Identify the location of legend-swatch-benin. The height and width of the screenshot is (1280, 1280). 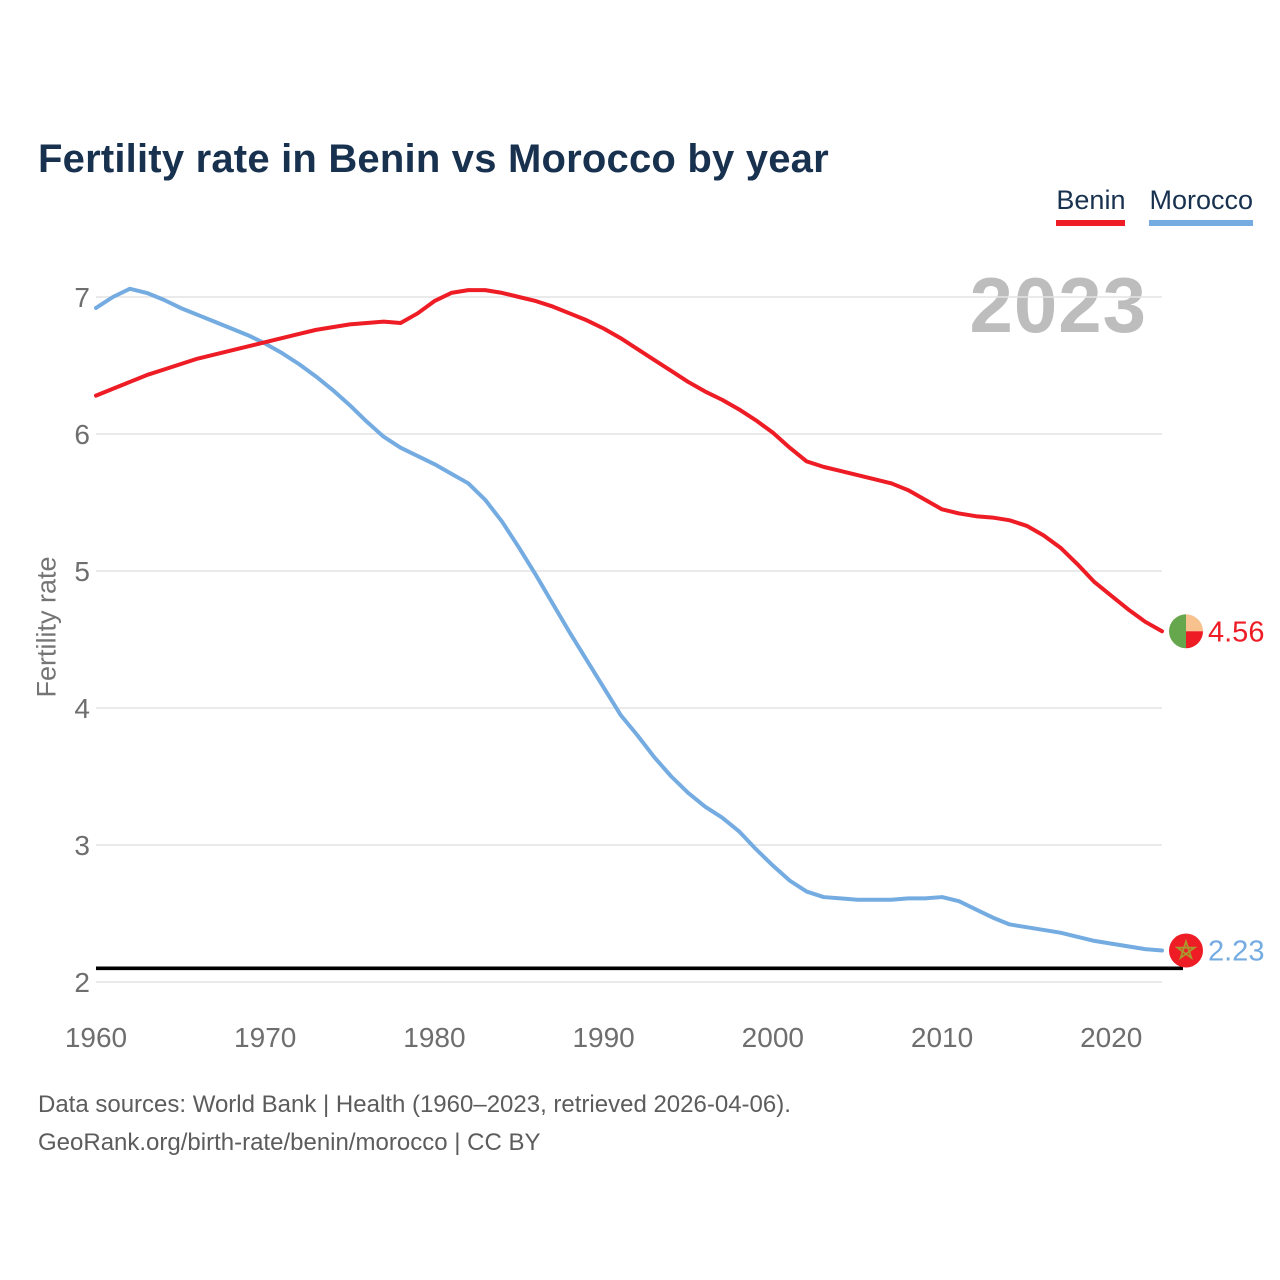
(1091, 222).